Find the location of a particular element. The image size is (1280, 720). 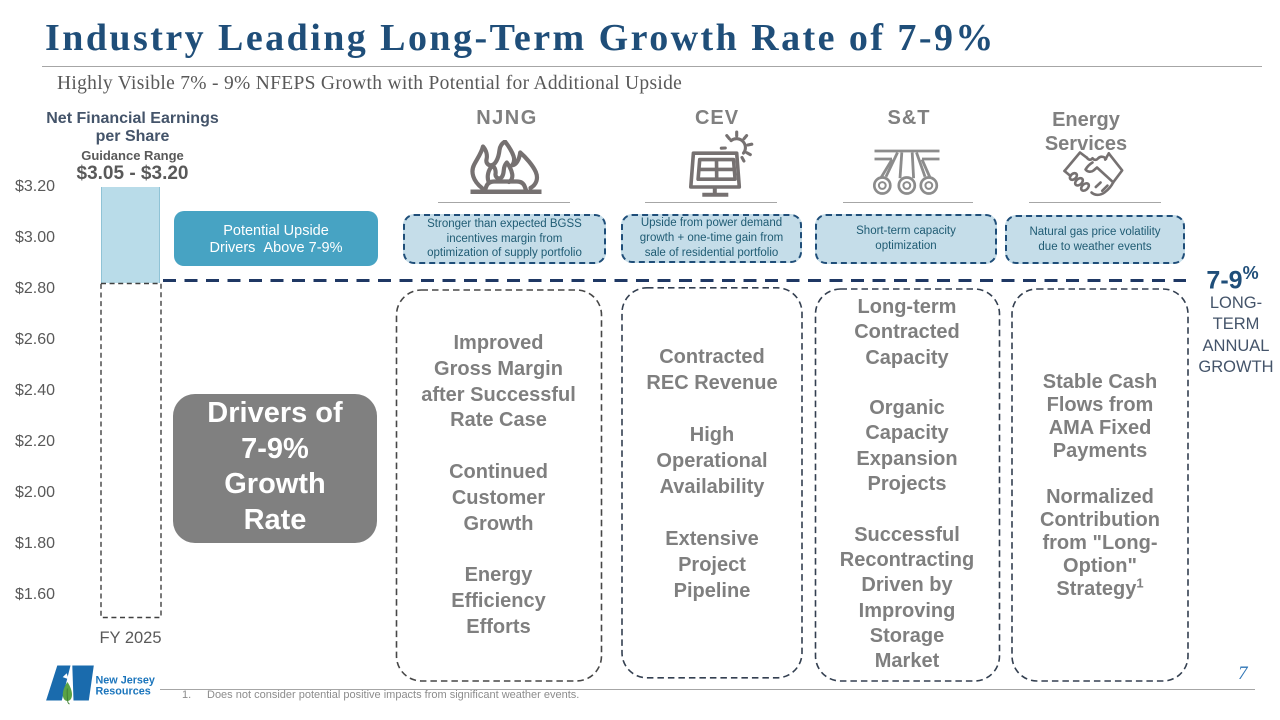

svg-text: Resources is located at coordinates (123, 691).